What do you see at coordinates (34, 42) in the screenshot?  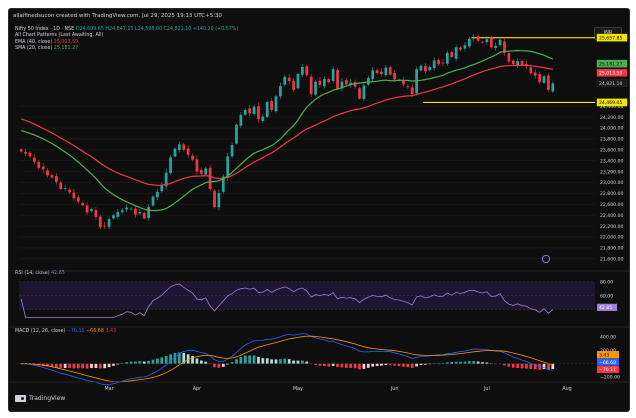 I see `legend-ema: EMA (40, close)` at bounding box center [34, 42].